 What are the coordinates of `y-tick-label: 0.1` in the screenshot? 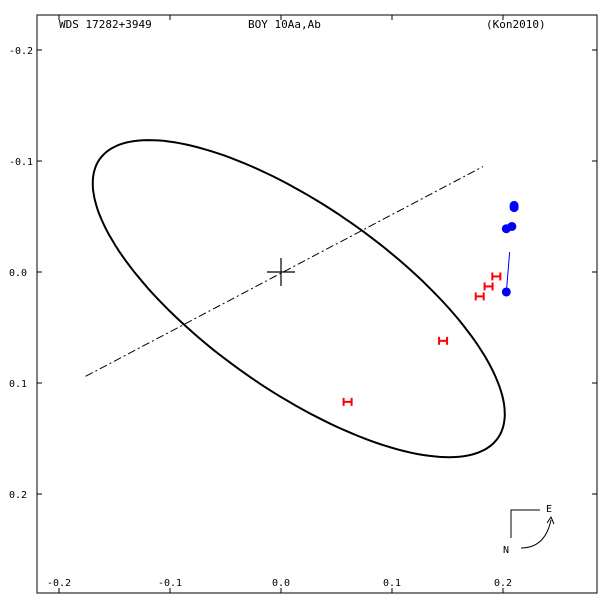 It's located at (18, 384).